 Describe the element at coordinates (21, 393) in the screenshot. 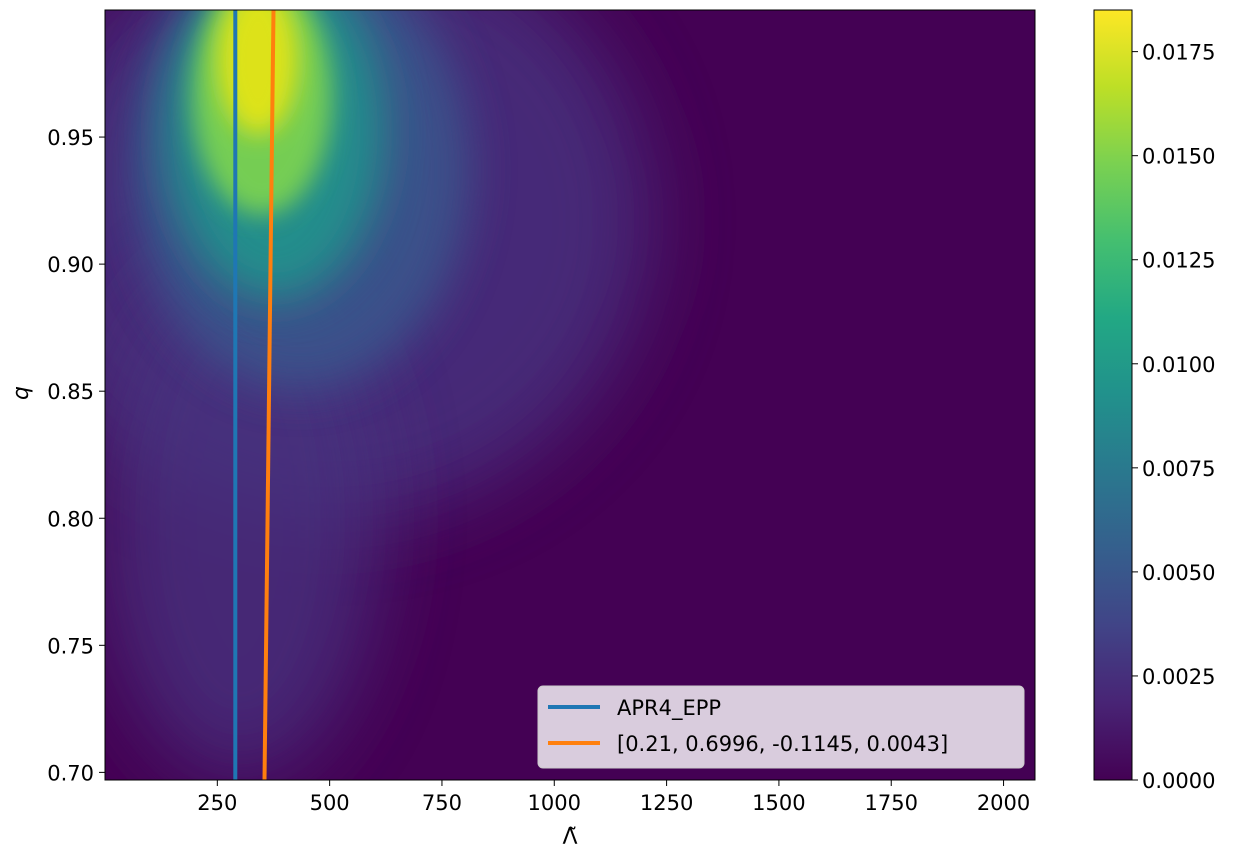

I see `y-axis-label: q` at that location.